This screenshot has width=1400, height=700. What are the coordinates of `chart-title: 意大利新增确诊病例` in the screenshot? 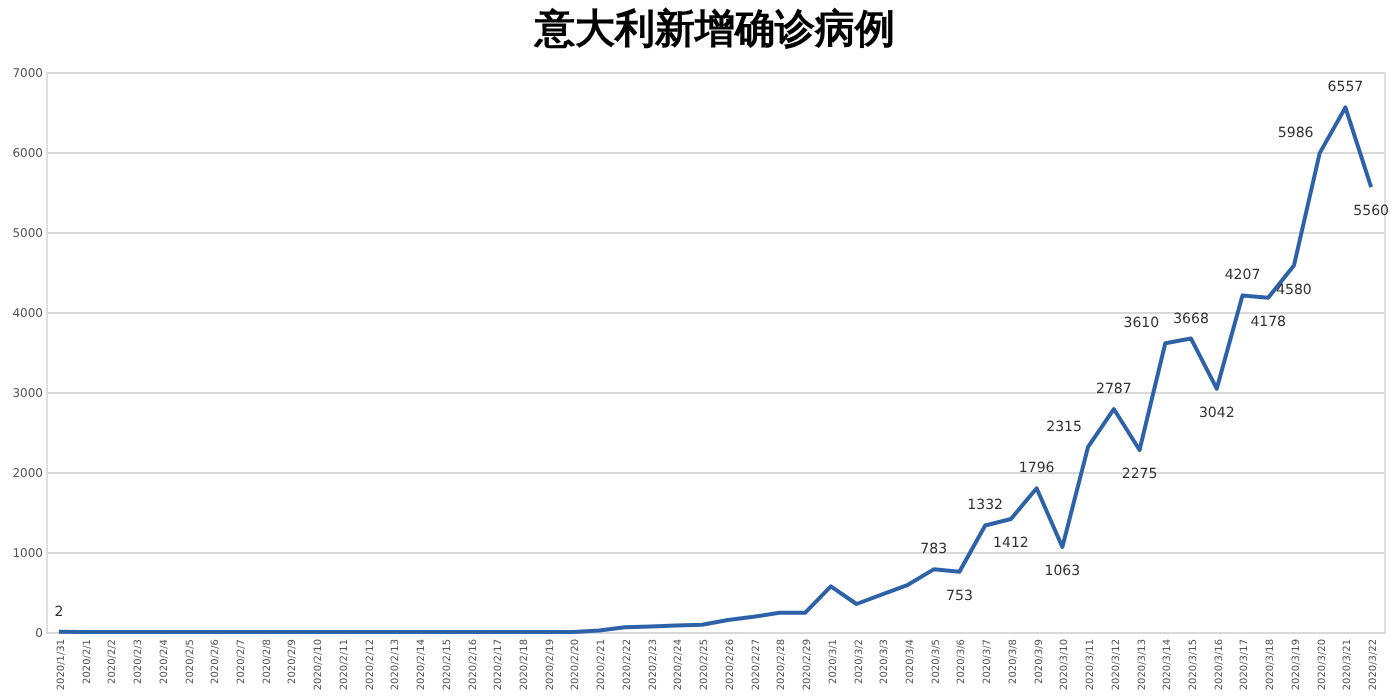 It's located at (714, 28).